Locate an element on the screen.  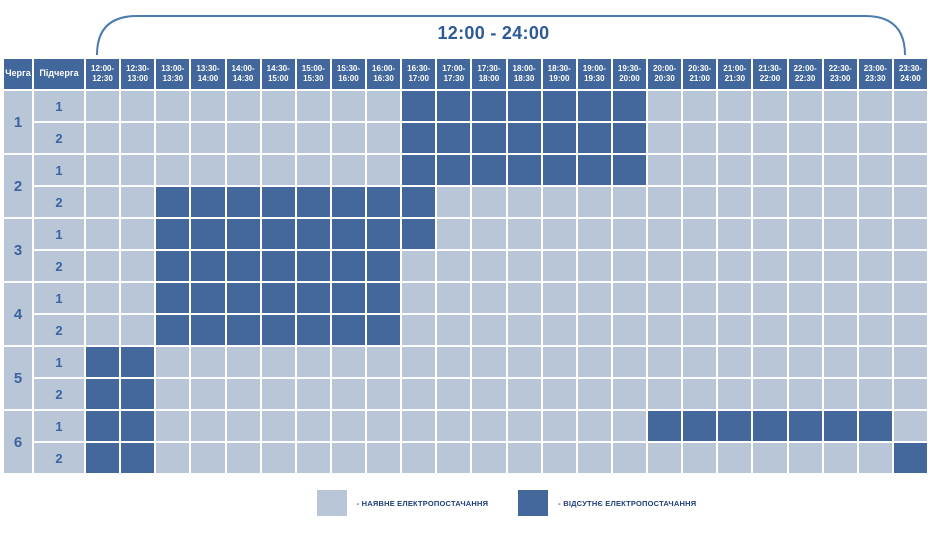
time-slot-header: 17:30- 18:00 is located at coordinates (489, 74).